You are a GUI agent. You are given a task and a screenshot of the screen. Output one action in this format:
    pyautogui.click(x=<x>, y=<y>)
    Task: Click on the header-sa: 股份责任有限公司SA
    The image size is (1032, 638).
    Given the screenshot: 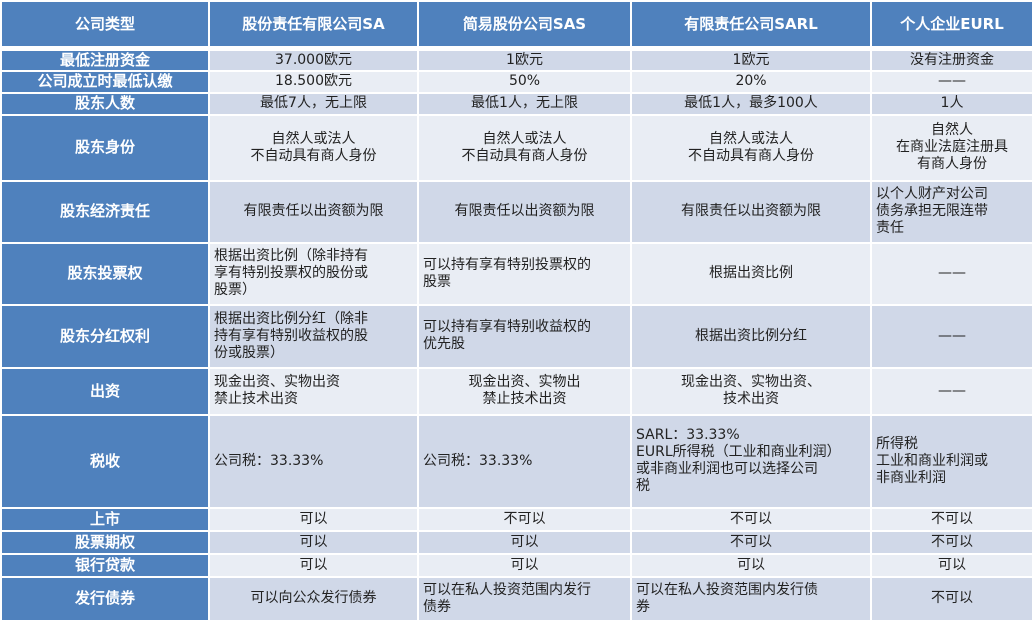 What is the action you would take?
    pyautogui.click(x=313, y=25)
    